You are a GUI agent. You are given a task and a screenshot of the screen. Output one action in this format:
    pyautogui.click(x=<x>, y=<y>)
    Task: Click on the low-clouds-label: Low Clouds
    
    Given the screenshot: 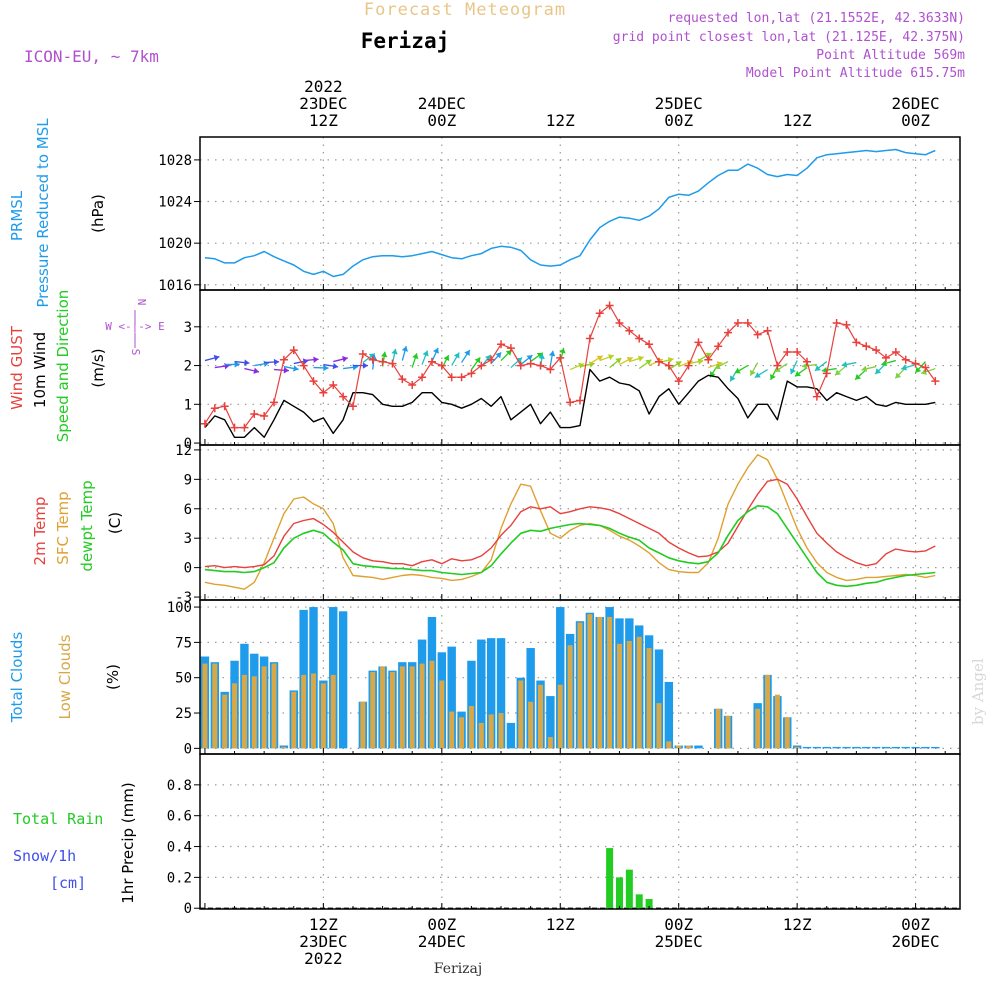 What is the action you would take?
    pyautogui.click(x=65, y=676)
    